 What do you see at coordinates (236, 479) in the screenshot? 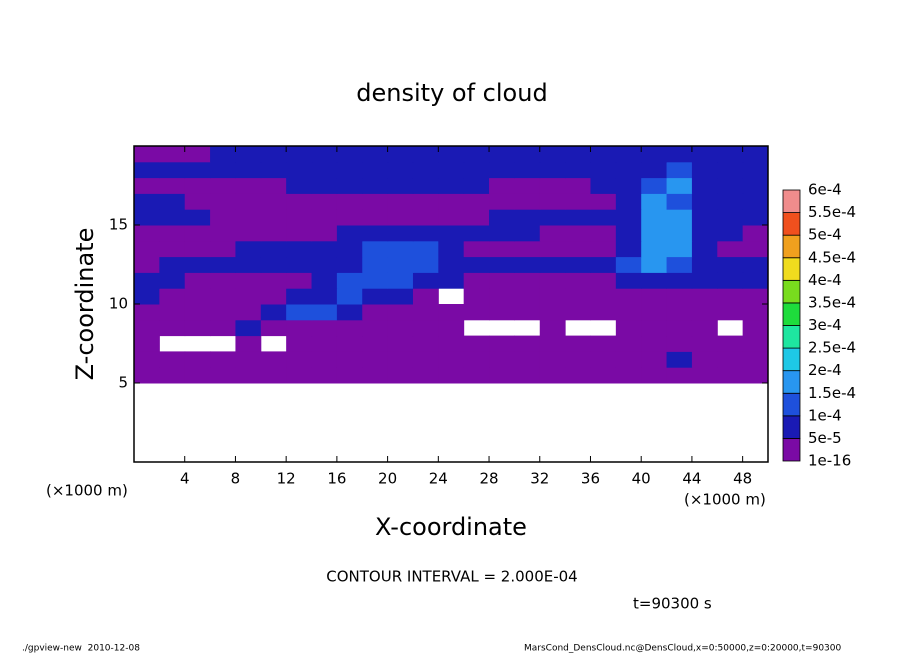
I see `x-tick-label: 8` at bounding box center [236, 479].